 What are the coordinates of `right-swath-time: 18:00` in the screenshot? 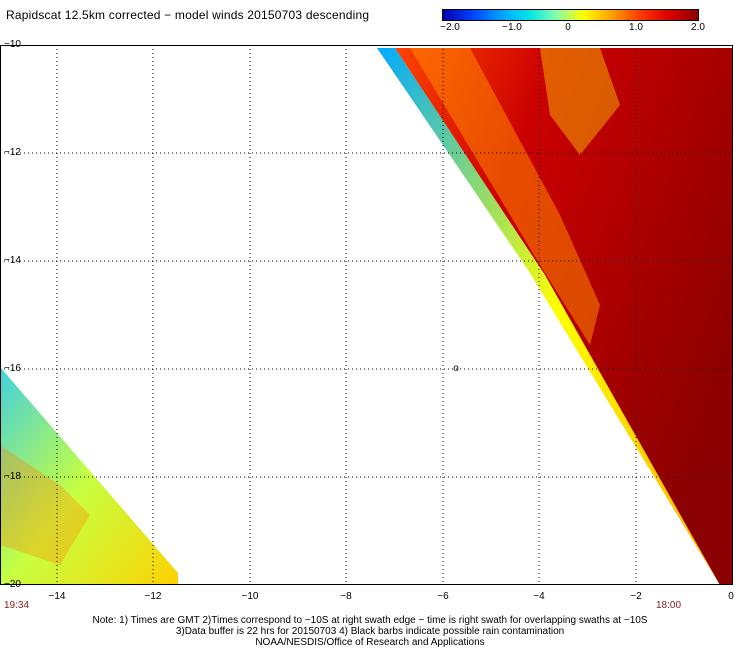 It's located at (669, 605).